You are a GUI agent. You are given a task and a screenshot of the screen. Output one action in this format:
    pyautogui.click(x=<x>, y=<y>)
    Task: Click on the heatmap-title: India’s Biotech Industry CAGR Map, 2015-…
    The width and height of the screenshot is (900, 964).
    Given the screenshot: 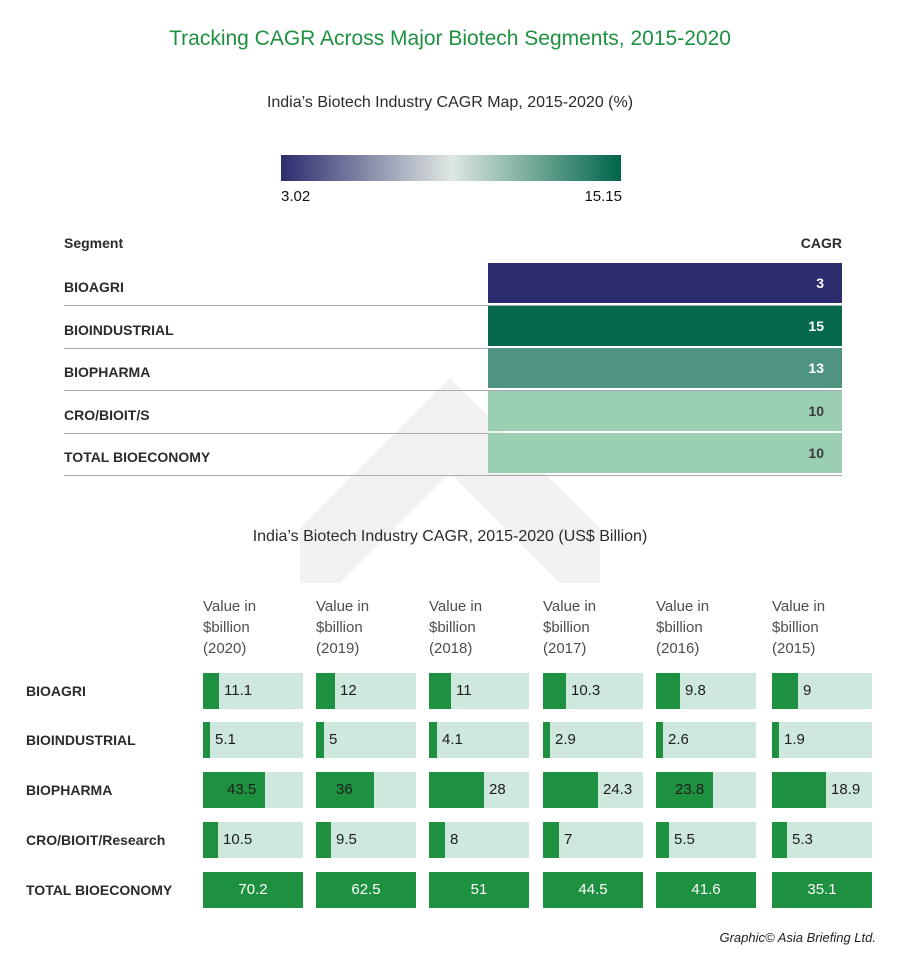 What is the action you would take?
    pyautogui.click(x=450, y=102)
    